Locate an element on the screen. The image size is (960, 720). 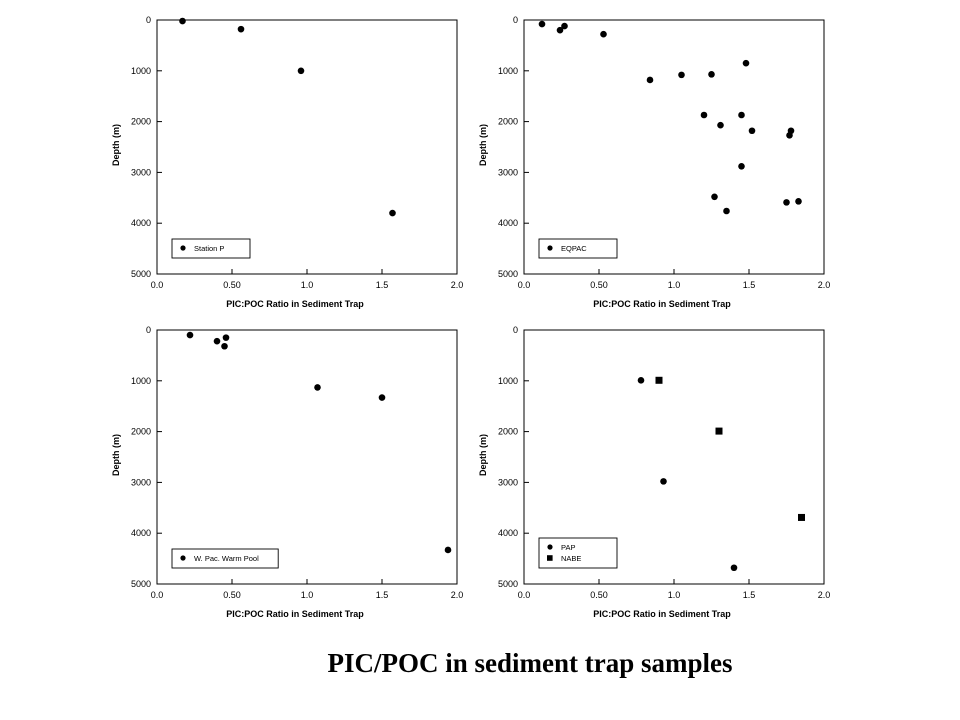
legend-label: NABE is located at coordinates (571, 558).